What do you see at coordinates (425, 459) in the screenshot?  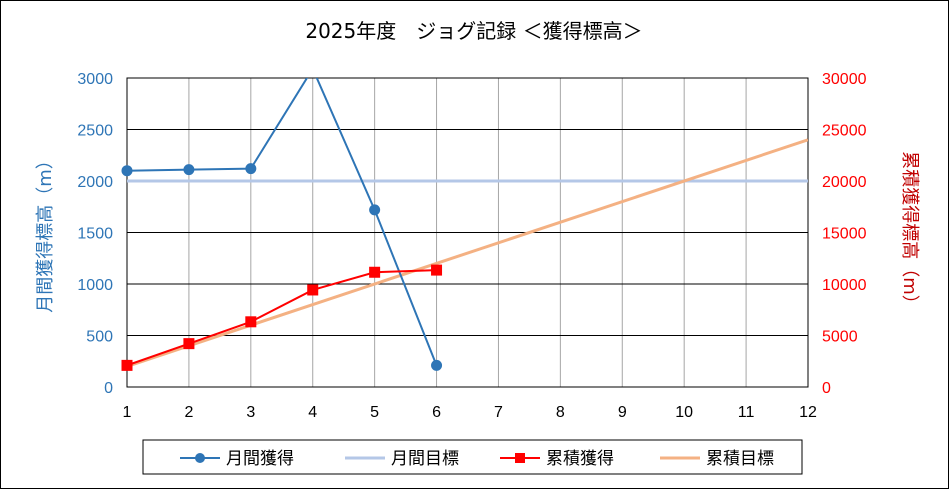 I see `legend-label: 月間目標` at bounding box center [425, 459].